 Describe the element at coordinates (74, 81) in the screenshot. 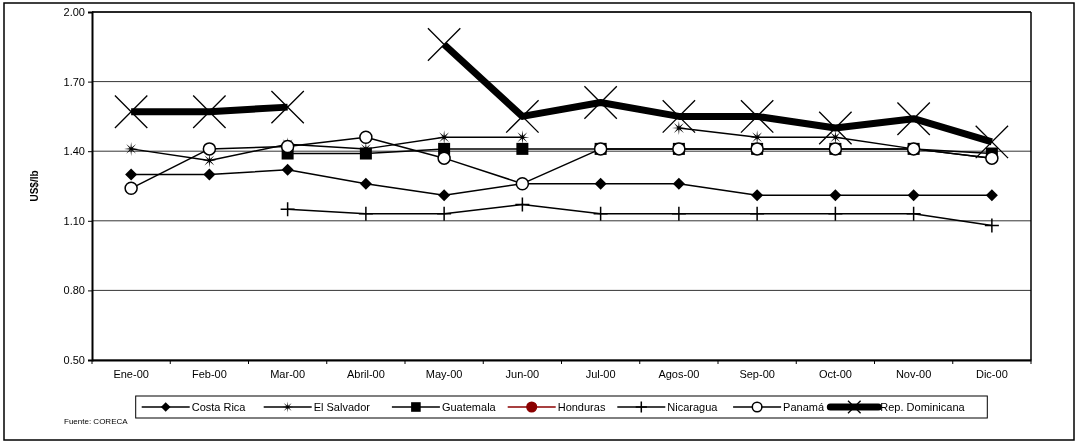

I see `y-tick-label: 1.70` at that location.